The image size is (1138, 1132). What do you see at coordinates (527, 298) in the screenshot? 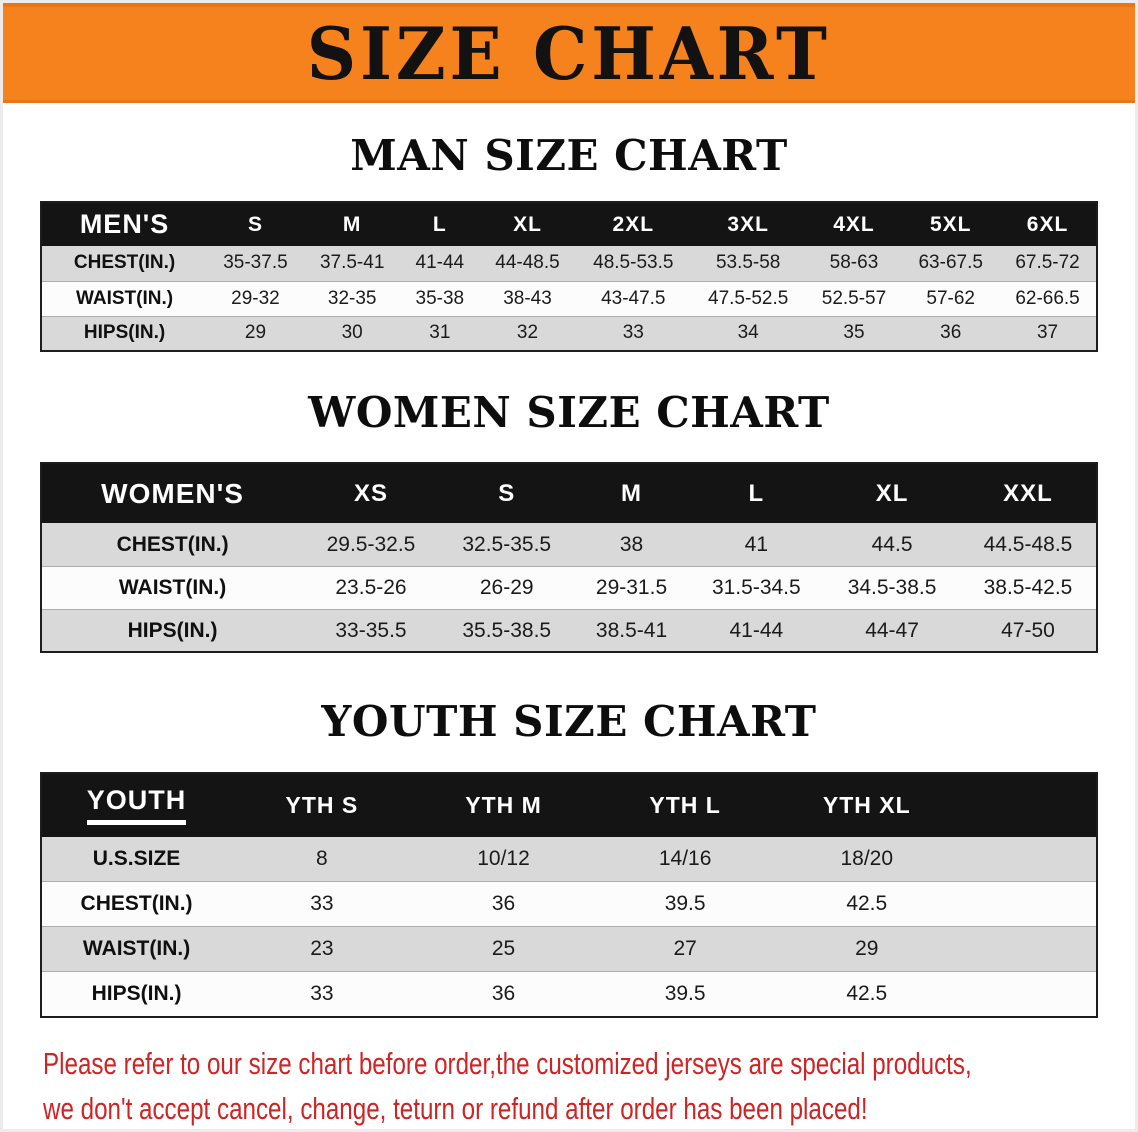
I see `value-cell: 38-43` at bounding box center [527, 298].